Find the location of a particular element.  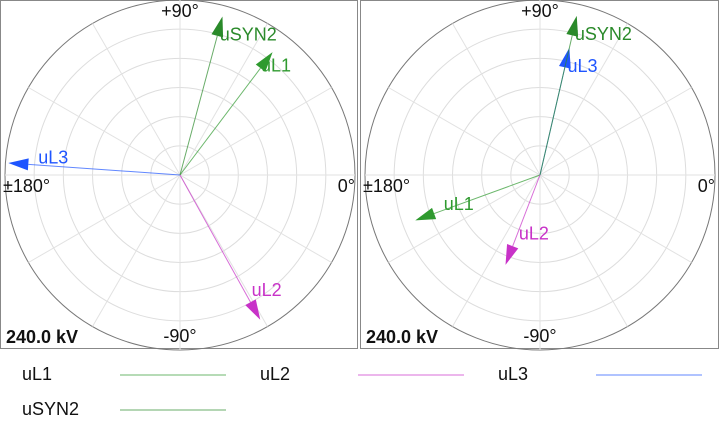

legend-label: uSYN2 is located at coordinates (50, 409).